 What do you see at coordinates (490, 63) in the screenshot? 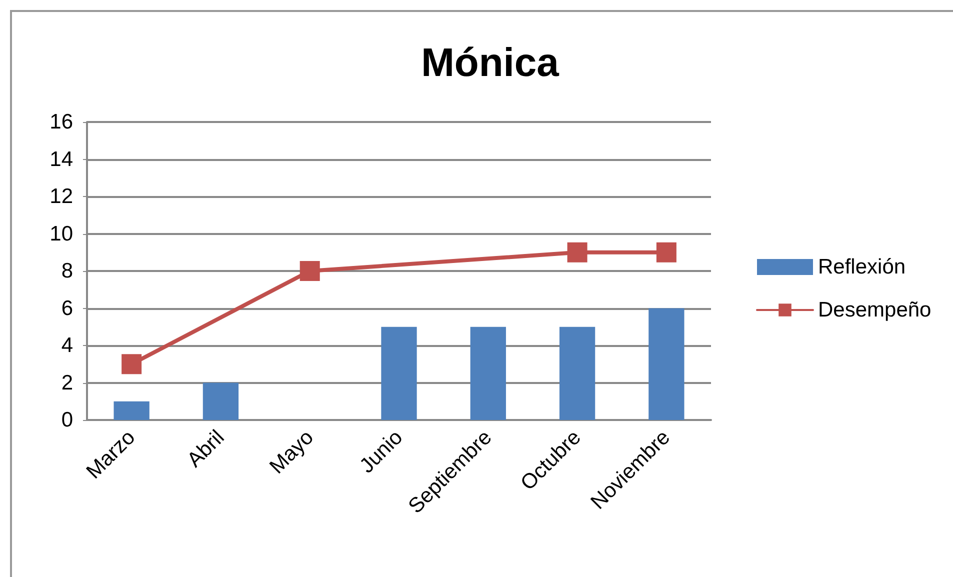
I see `chart-title: Mónica` at bounding box center [490, 63].